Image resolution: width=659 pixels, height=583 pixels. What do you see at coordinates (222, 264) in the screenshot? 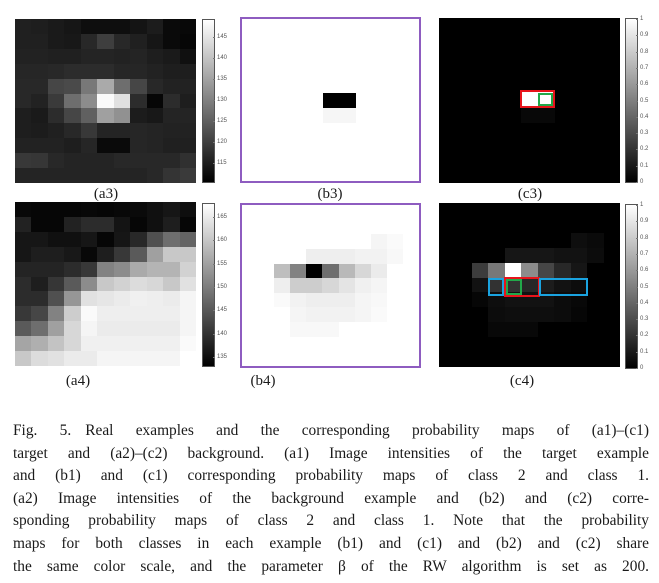
I see `colorbar-tick-label: 155` at bounding box center [222, 264].